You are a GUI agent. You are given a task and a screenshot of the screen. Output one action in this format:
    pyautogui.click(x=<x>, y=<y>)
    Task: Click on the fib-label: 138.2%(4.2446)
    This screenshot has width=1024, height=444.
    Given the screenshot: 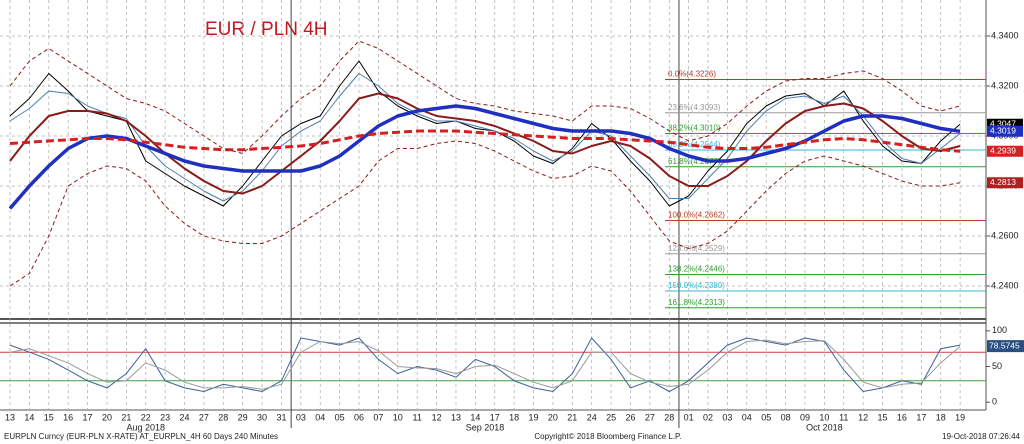 What is the action you would take?
    pyautogui.click(x=696, y=269)
    